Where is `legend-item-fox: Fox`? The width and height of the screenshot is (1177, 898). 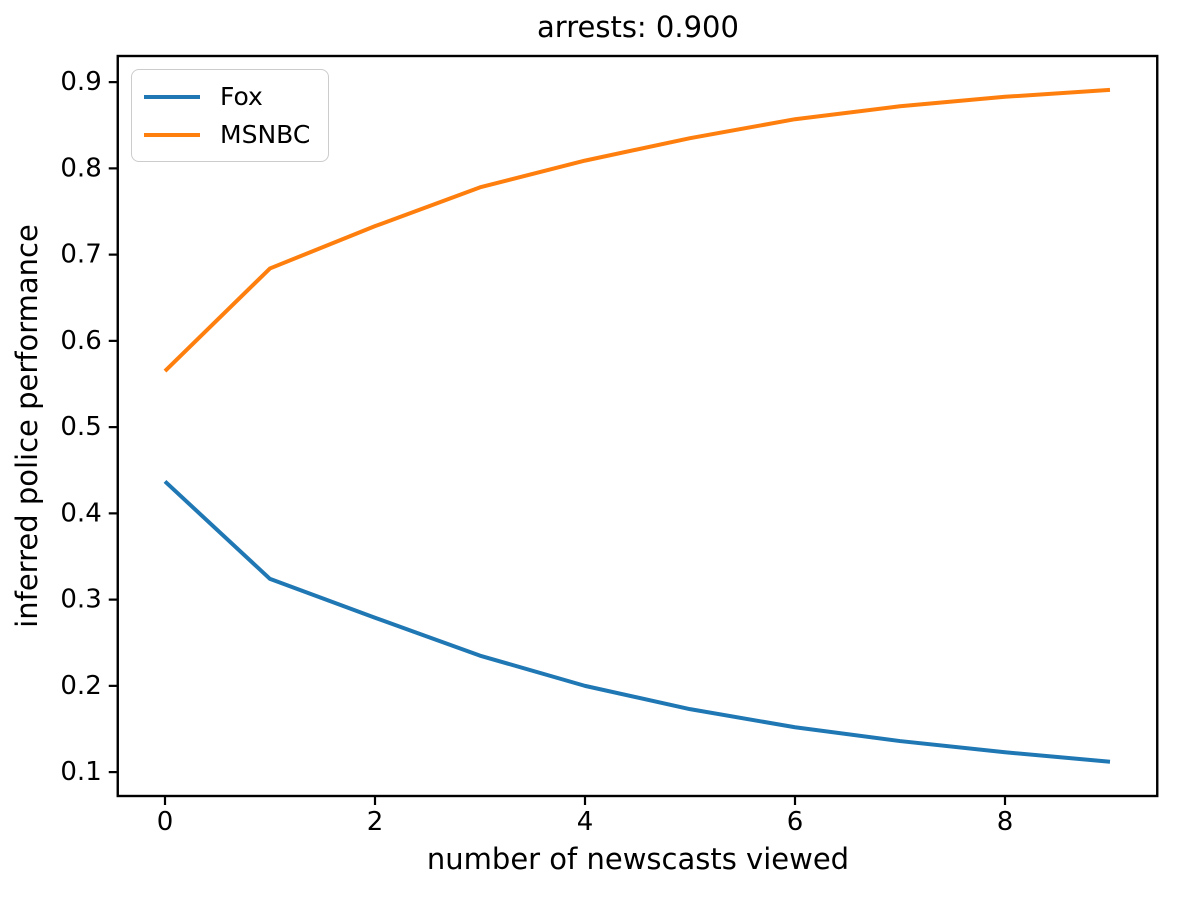 legend-item-fox: Fox is located at coordinates (227, 96).